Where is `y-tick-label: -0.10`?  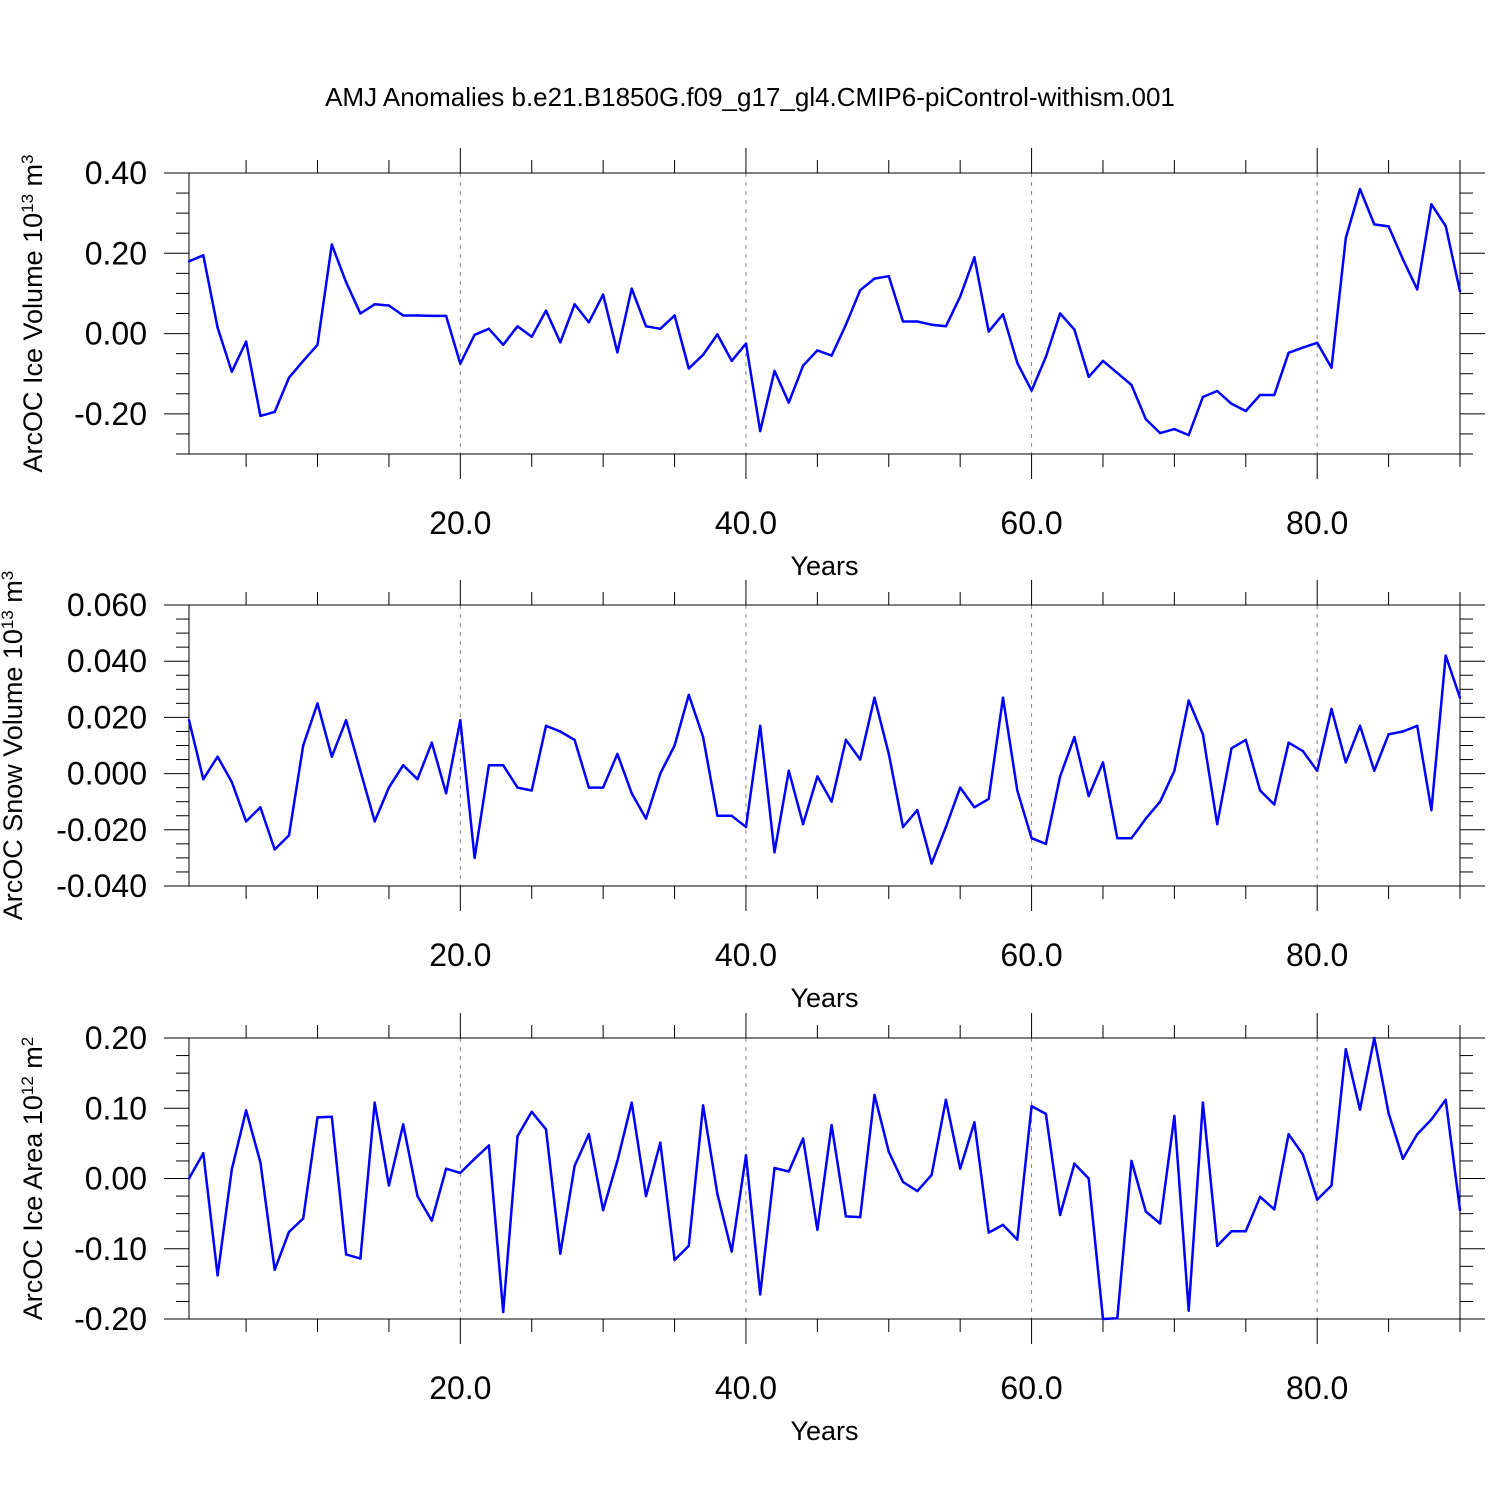 y-tick-label: -0.10 is located at coordinates (110, 1249).